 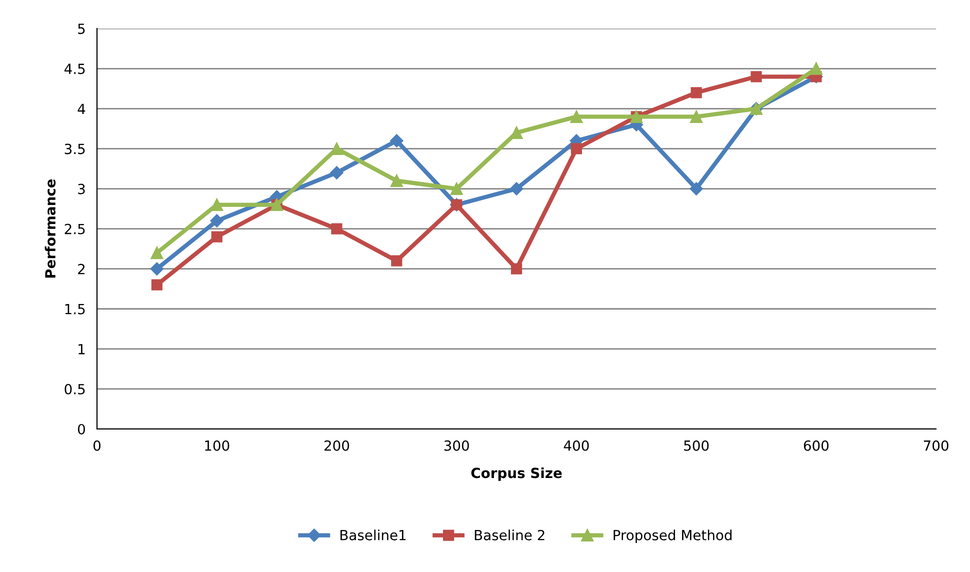 What do you see at coordinates (217, 445) in the screenshot?
I see `x-tick-label: 100` at bounding box center [217, 445].